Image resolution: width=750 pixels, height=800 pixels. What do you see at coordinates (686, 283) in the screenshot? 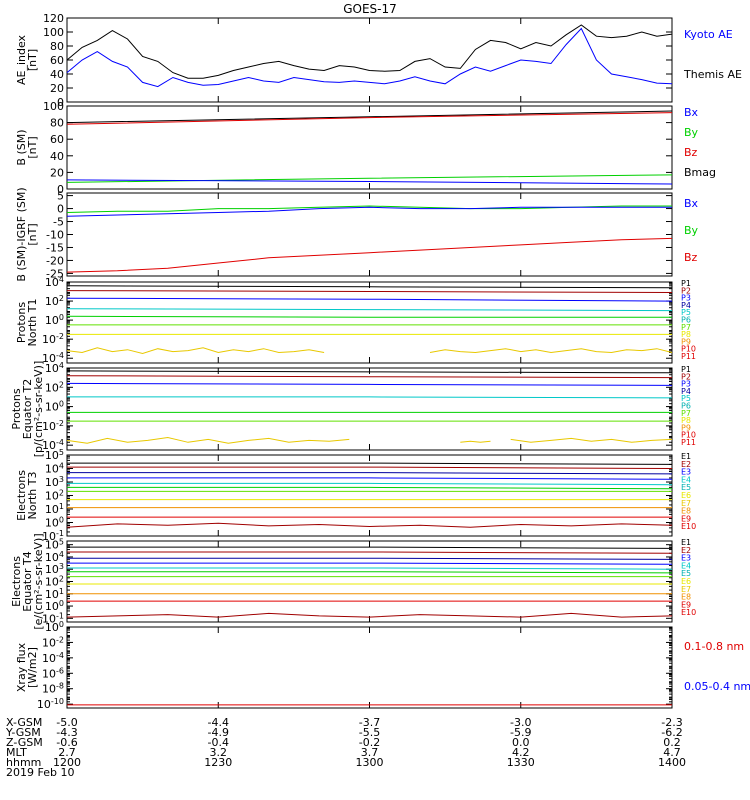
I see `legend-entry: P1` at bounding box center [686, 283].